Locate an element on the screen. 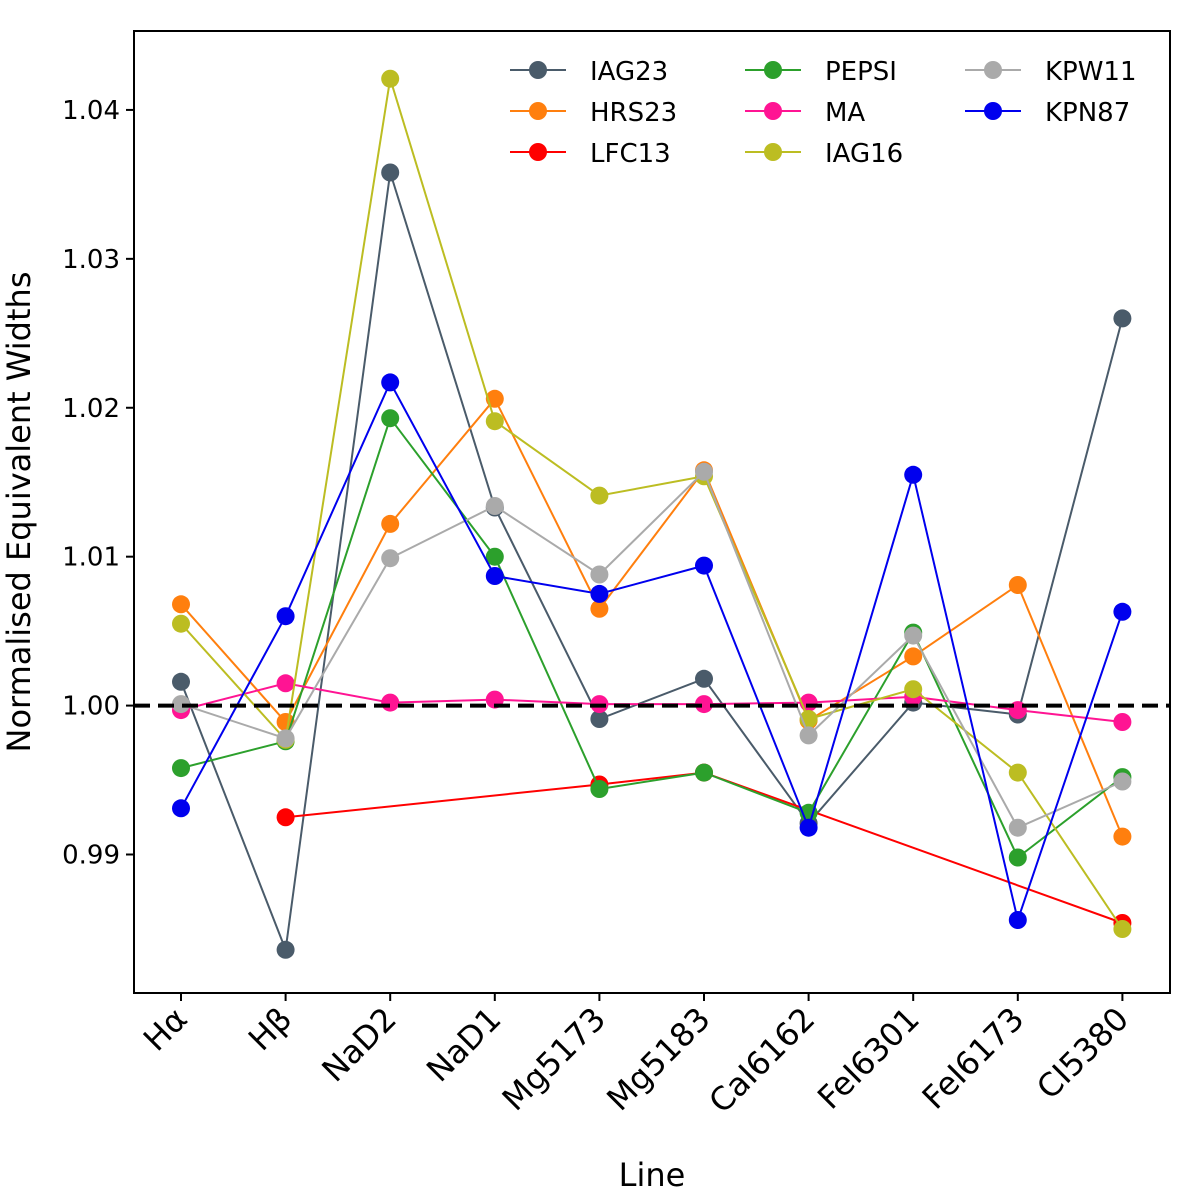  legend-entry-hrs23: HRS23 is located at coordinates (593, 113).